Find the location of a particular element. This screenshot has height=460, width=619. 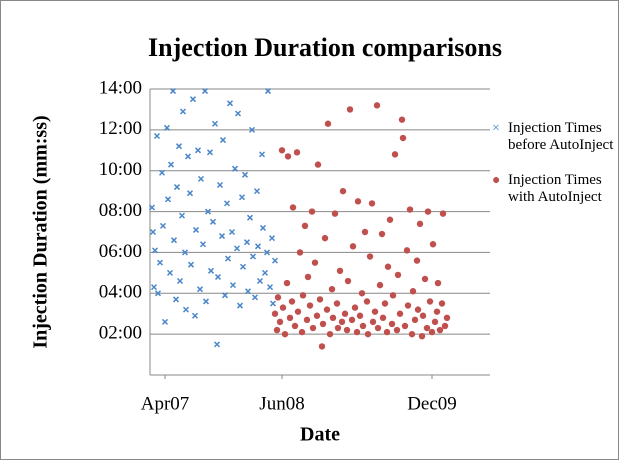

y-tick-label: 12:00 is located at coordinates (120, 128).